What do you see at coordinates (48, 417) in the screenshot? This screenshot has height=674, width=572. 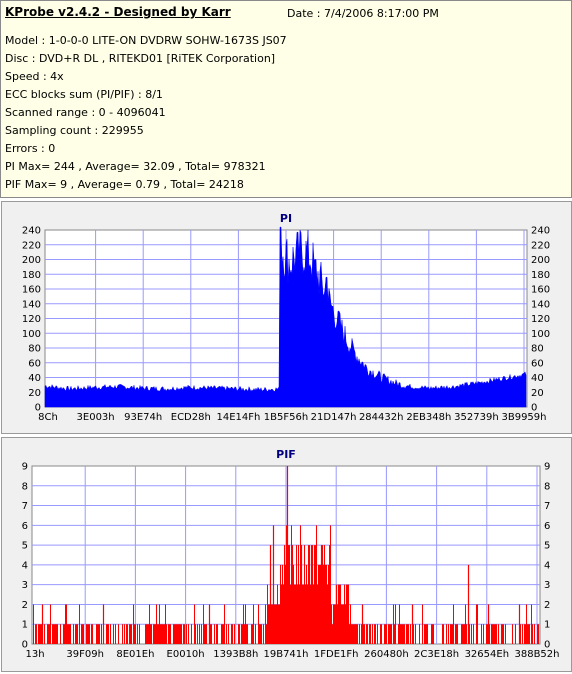 I see `x-tick-label: 8Ch` at bounding box center [48, 417].